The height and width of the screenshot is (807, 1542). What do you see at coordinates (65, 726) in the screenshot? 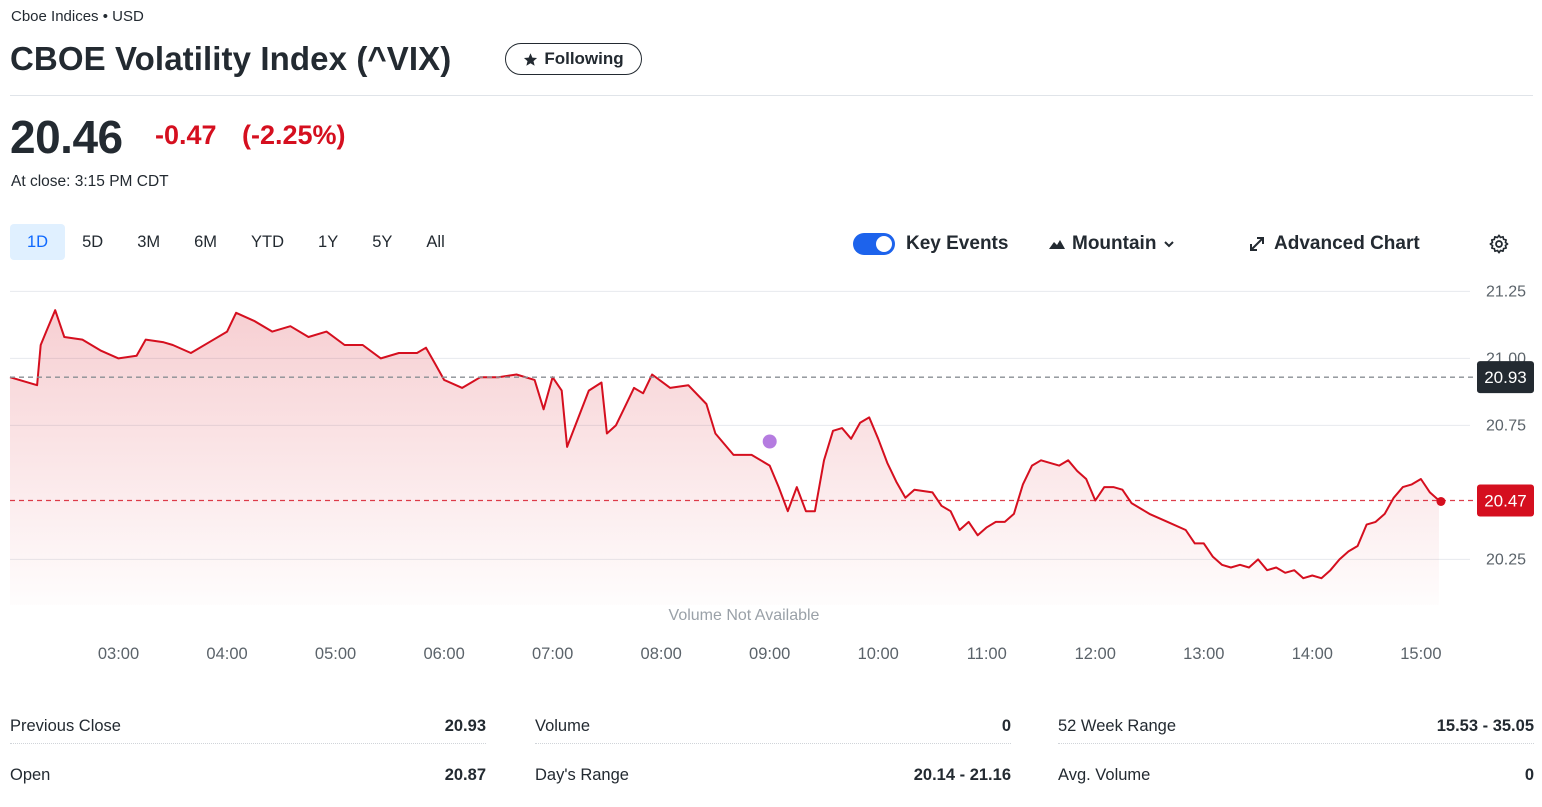
I see `stat-label: Previous Close` at bounding box center [65, 726].